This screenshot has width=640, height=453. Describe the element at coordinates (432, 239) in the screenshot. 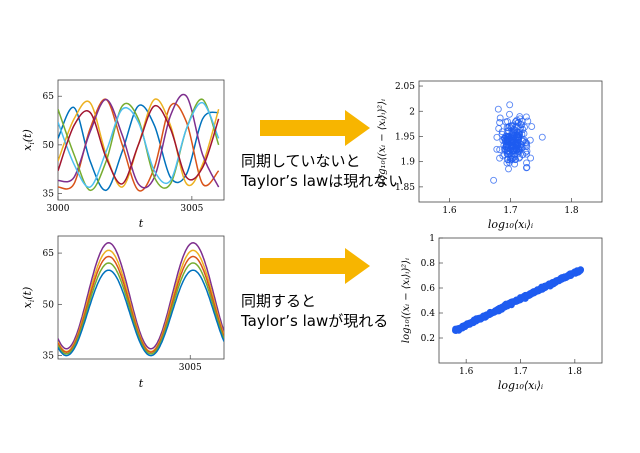

I see `y-tick-label: 1` at that location.